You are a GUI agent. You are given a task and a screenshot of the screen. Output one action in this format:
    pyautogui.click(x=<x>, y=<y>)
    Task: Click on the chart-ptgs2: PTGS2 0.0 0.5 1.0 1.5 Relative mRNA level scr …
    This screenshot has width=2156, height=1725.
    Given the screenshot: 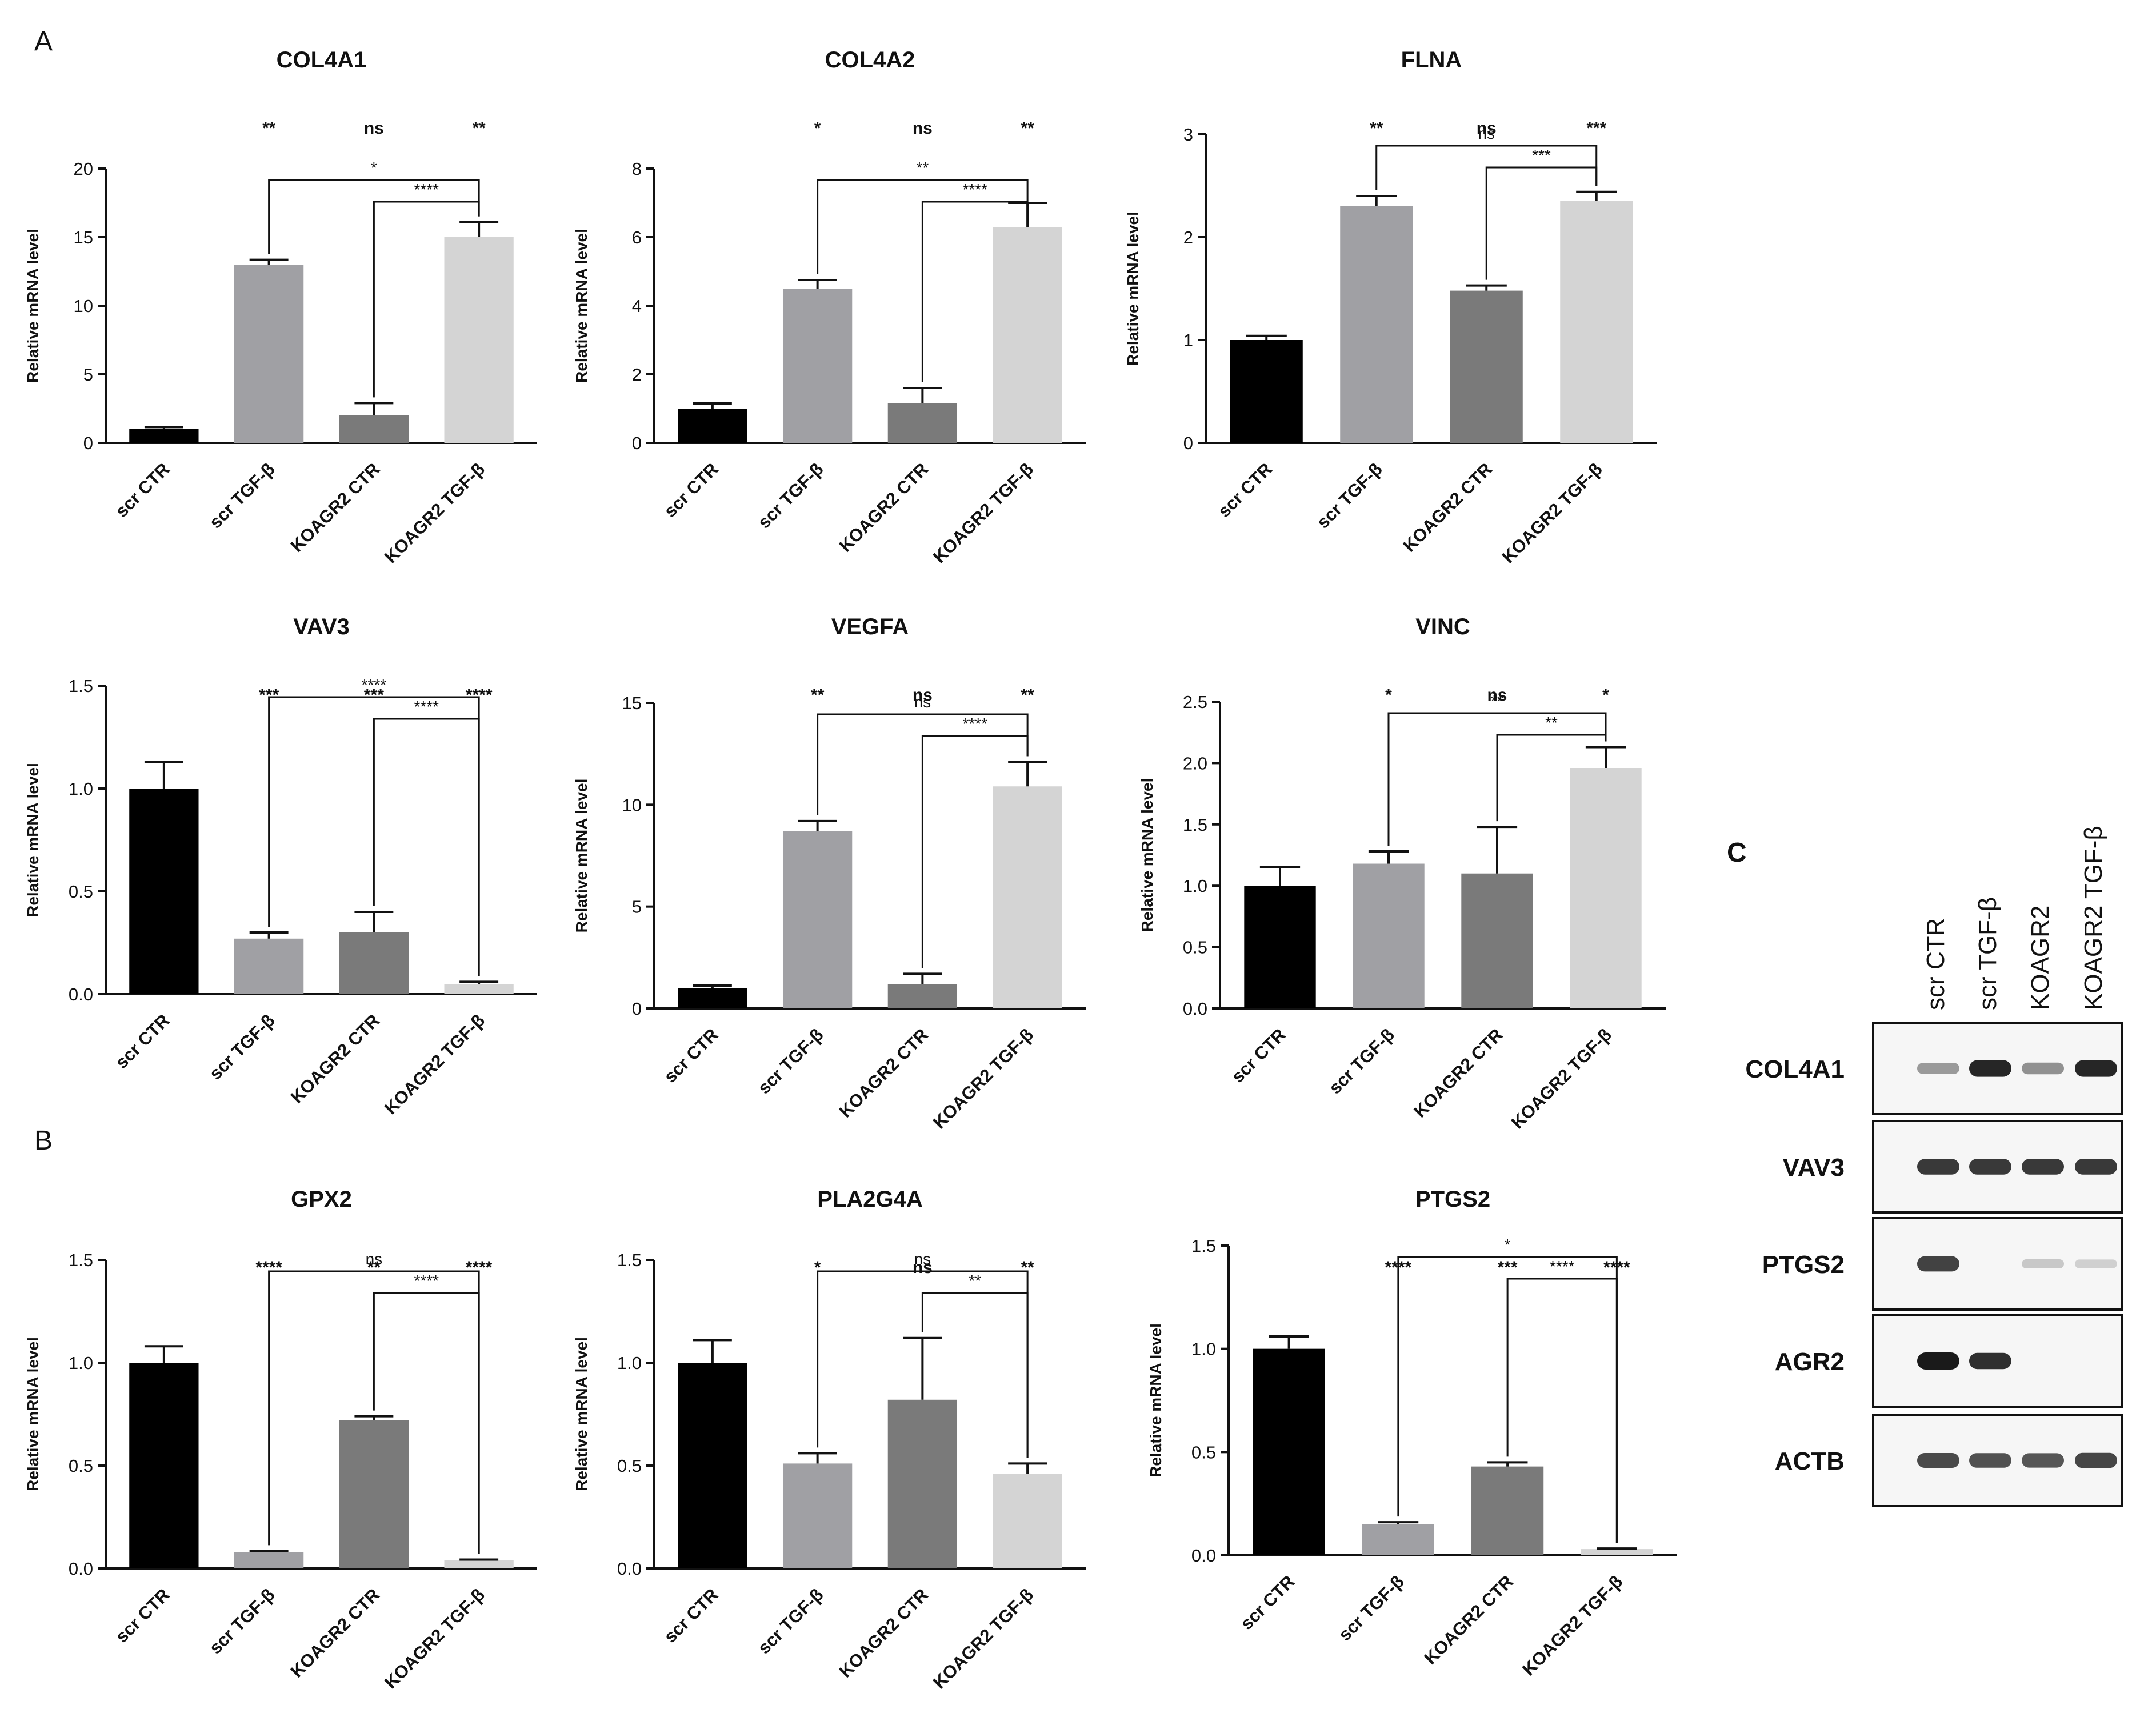 What is the action you would take?
    pyautogui.click(x=1412, y=1433)
    